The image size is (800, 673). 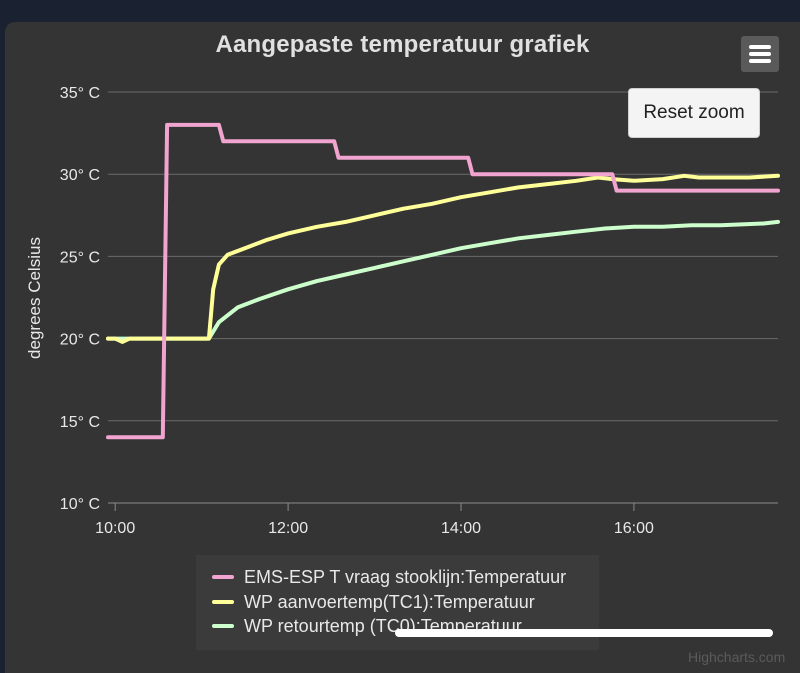 What do you see at coordinates (80, 340) in the screenshot?
I see `y-tick-label: 20° C` at bounding box center [80, 340].